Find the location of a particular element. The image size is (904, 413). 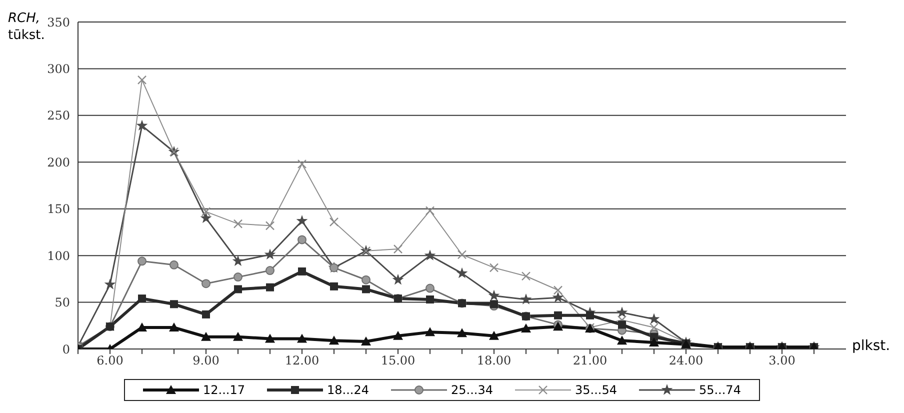

y-tick-label: 200 is located at coordinates (58, 162).